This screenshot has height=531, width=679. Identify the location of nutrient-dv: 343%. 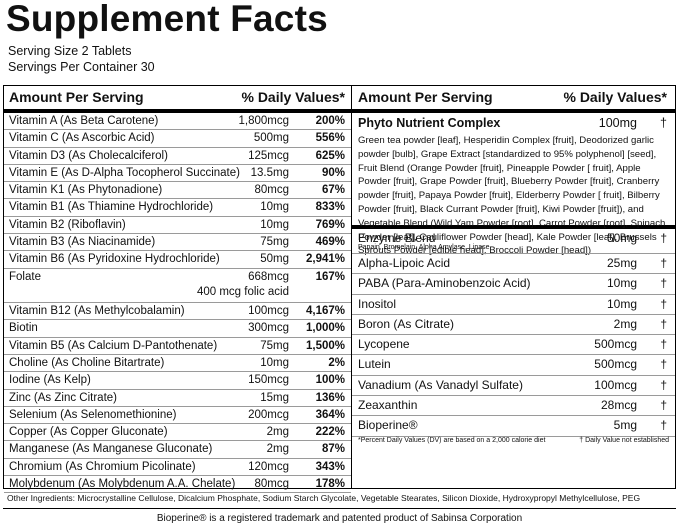
(330, 466).